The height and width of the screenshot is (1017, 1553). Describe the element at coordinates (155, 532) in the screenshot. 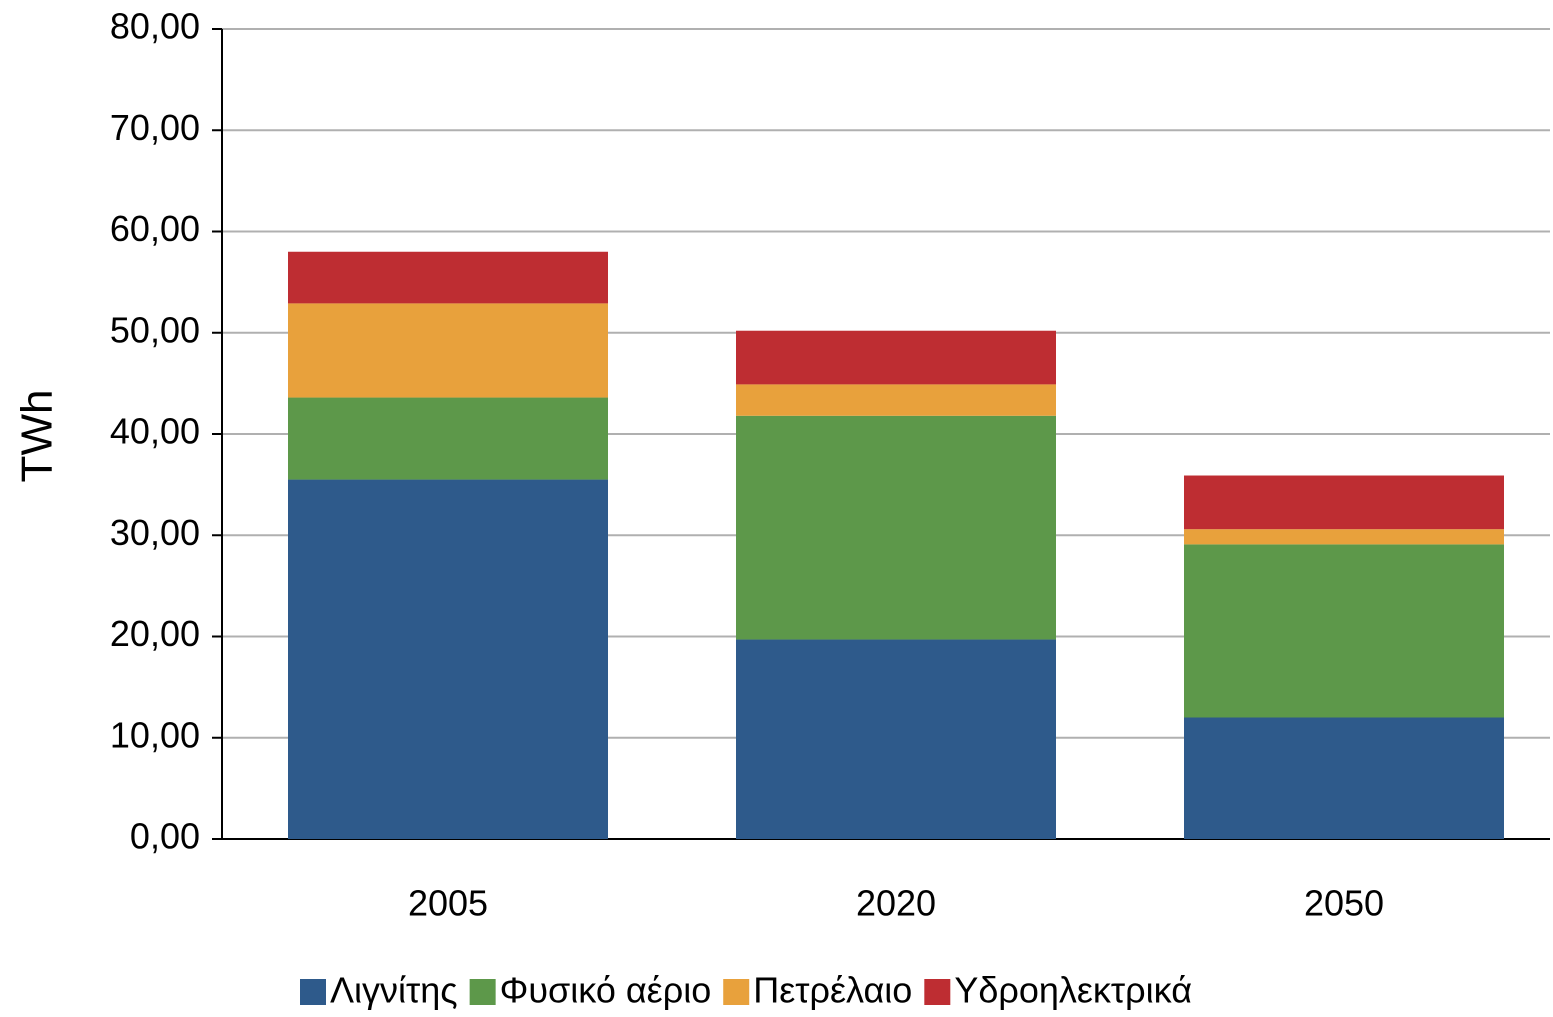

I see `y-tick-label: 30,00` at that location.